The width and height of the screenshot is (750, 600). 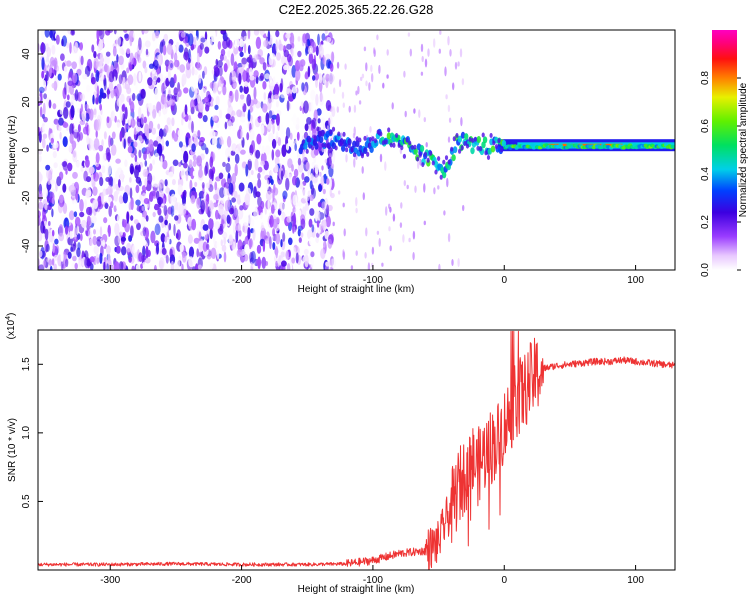 I want to click on snr-y-tick-label: 1.5, so click(x=26, y=364).